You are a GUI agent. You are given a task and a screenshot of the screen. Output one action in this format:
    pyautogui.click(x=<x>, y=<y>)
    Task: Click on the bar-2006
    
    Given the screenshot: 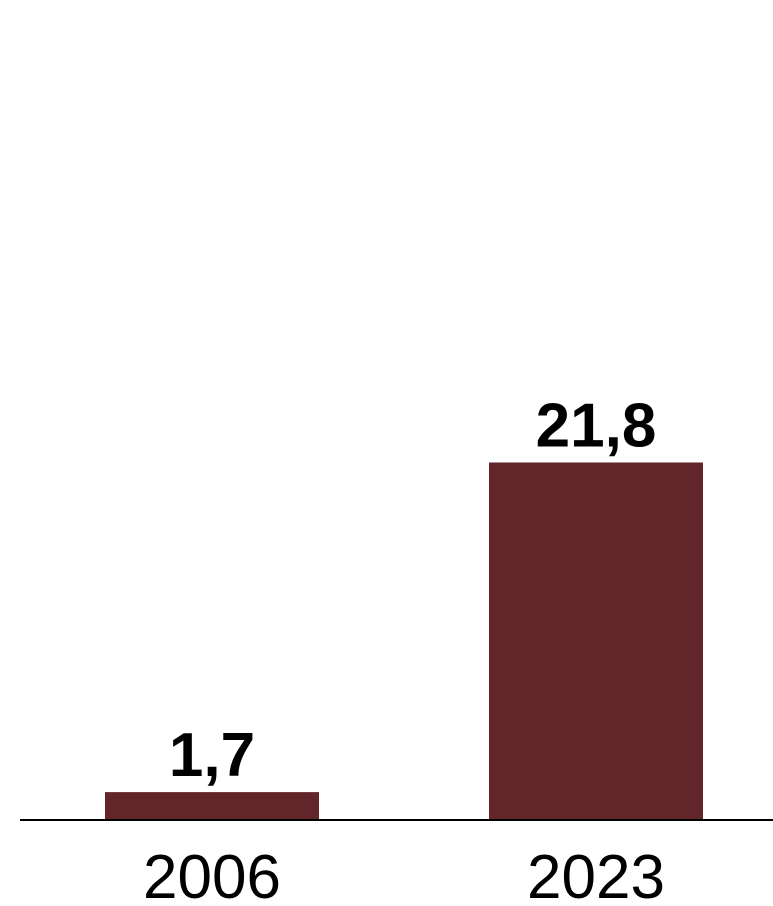 What is the action you would take?
    pyautogui.click(x=212, y=806)
    